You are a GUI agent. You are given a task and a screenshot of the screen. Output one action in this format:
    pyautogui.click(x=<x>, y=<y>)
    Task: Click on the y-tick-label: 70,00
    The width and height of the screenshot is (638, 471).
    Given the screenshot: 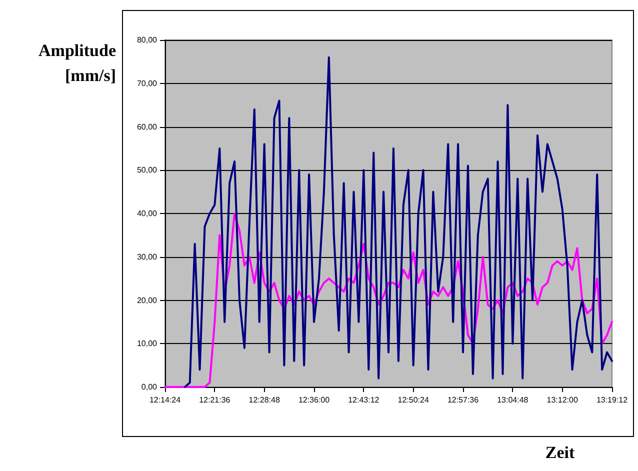 What is the action you would take?
    pyautogui.click(x=147, y=83)
    